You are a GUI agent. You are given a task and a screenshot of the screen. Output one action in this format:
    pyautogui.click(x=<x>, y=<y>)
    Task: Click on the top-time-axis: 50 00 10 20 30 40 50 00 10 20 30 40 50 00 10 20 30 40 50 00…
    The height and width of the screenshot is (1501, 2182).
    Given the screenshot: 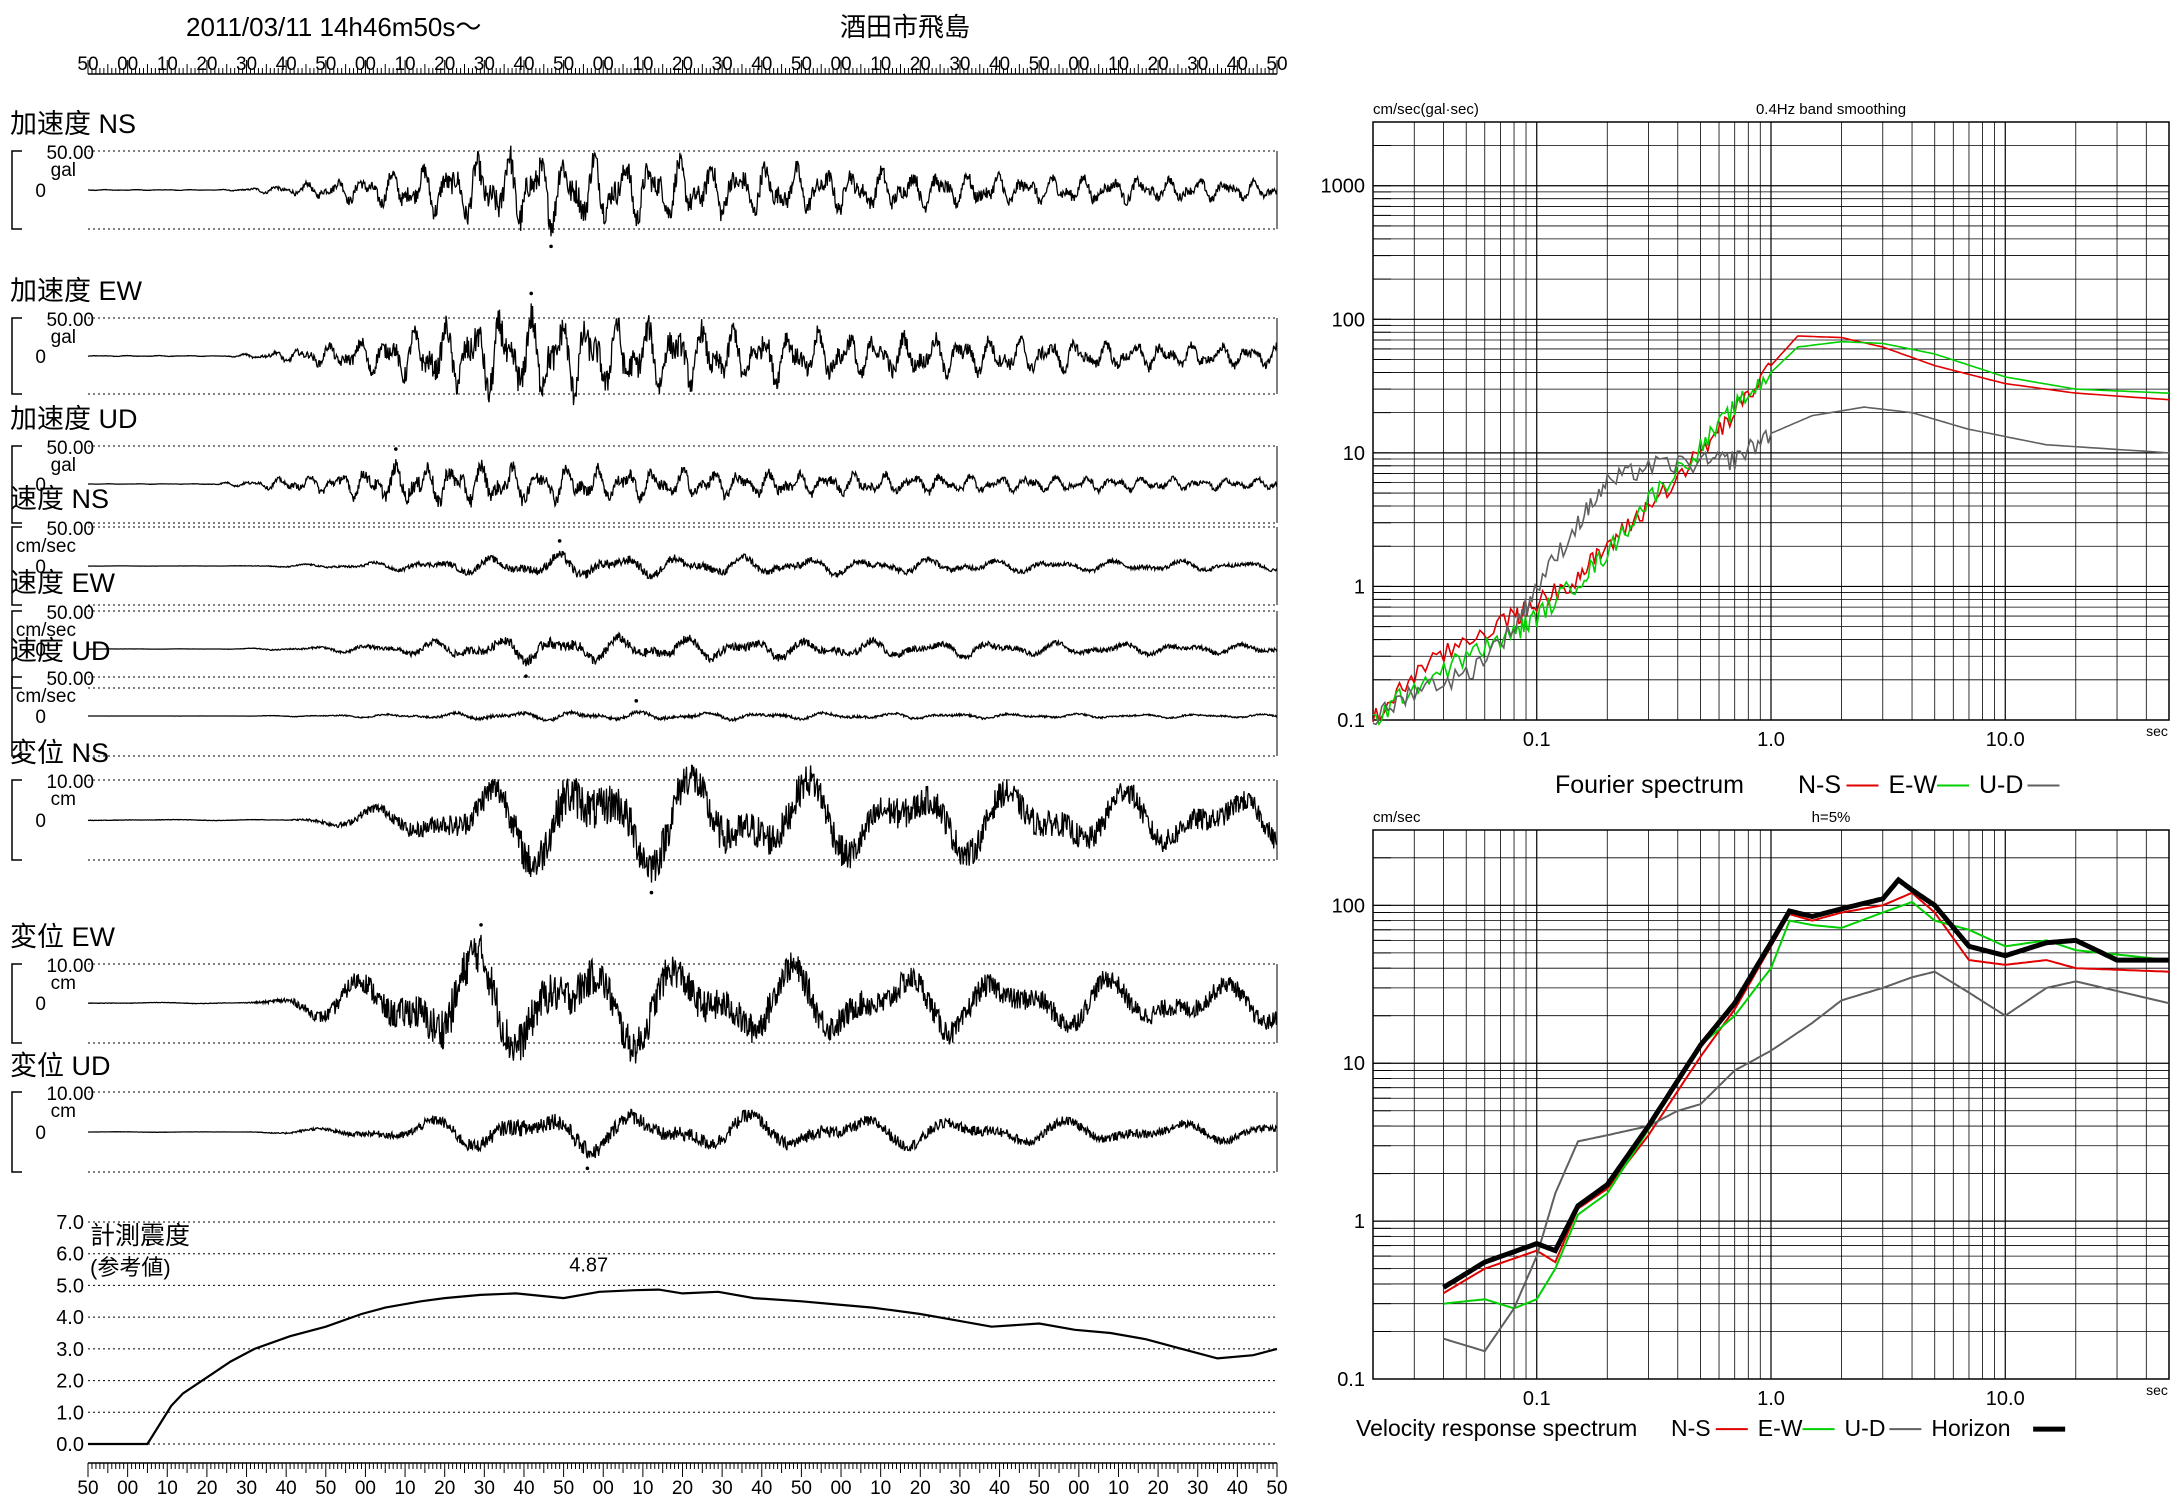 What is the action you would take?
    pyautogui.click(x=682, y=64)
    